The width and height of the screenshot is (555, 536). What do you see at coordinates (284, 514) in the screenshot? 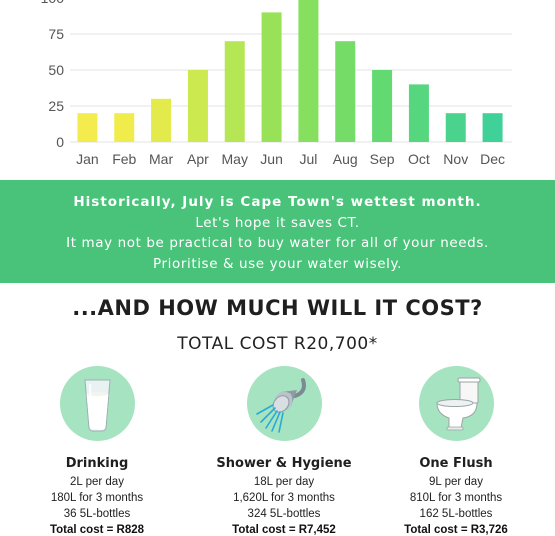
I see `item-bottles: 324 5L-bottles` at bounding box center [284, 514].